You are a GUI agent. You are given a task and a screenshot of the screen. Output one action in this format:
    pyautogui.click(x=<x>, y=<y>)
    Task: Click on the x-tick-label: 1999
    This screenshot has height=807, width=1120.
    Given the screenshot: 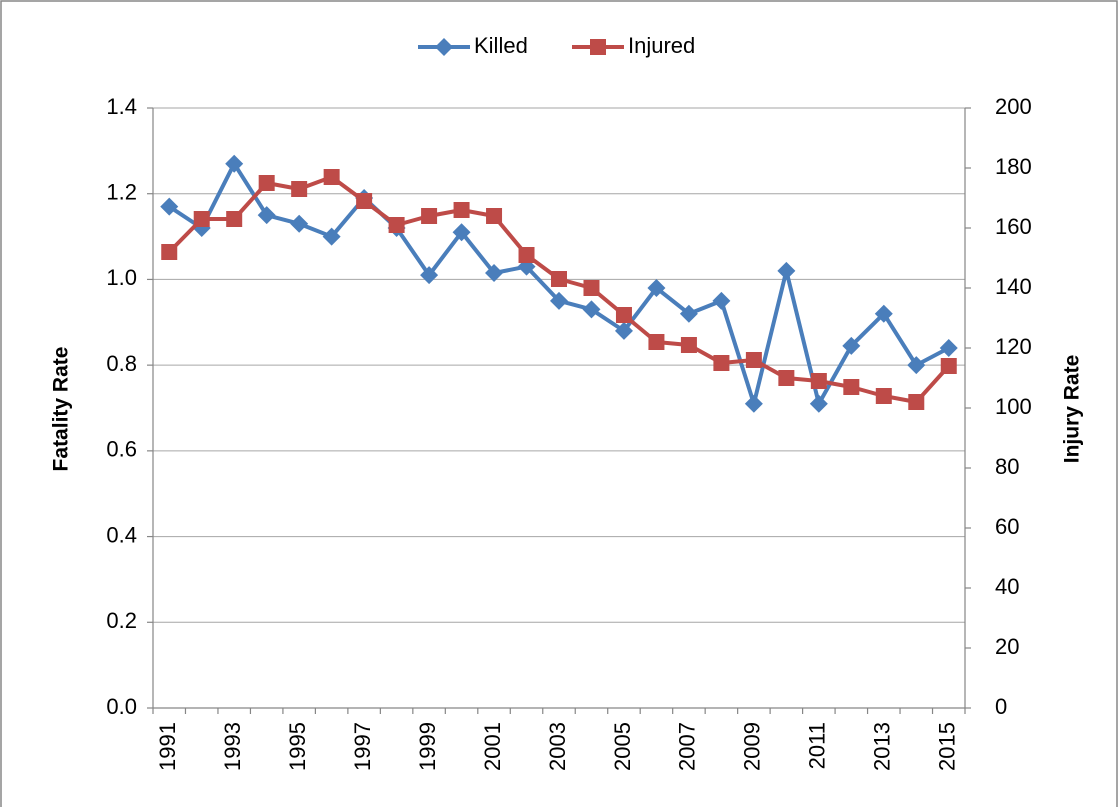 What is the action you would take?
    pyautogui.click(x=427, y=746)
    